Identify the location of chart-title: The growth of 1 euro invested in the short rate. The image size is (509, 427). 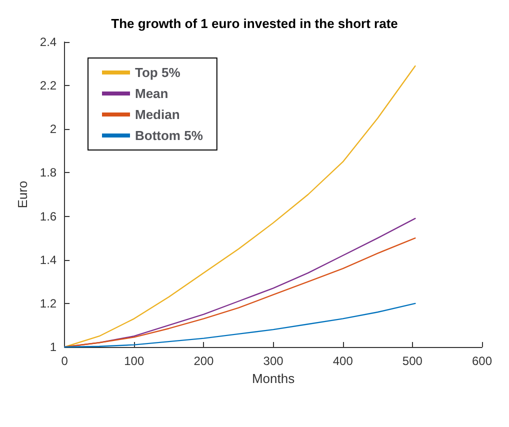
(254, 23).